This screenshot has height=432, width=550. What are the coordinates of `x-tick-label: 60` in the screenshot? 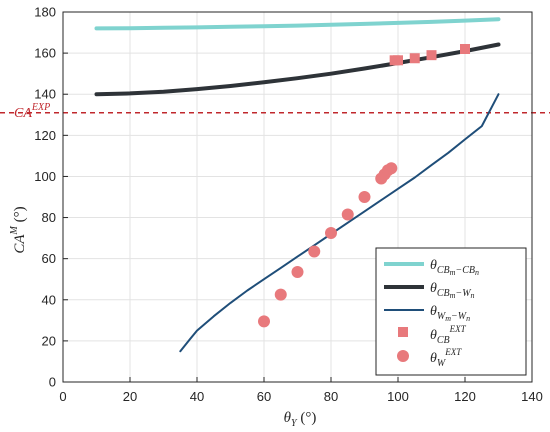 It's located at (264, 396).